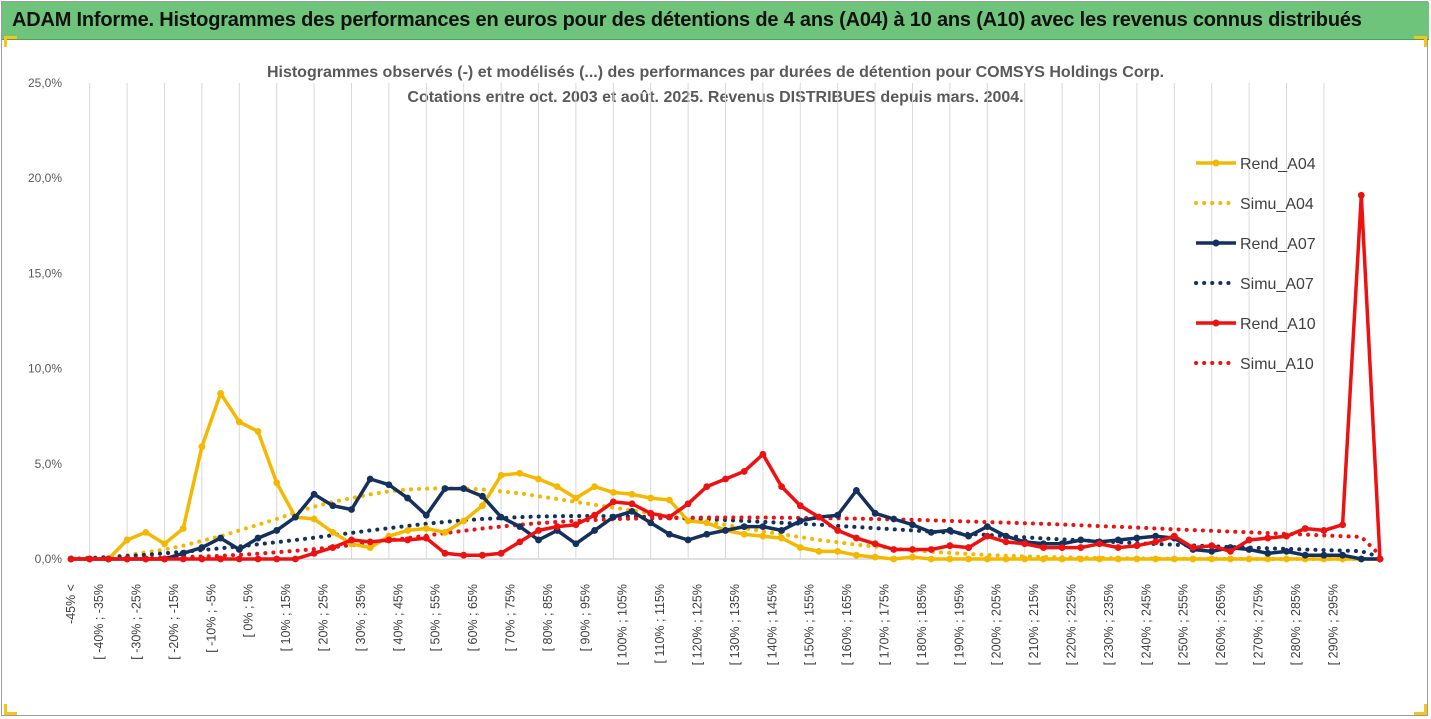 This screenshot has height=719, width=1431. Describe the element at coordinates (959, 624) in the screenshot. I see `x-tick-label: [ 190% ; 195%` at that location.